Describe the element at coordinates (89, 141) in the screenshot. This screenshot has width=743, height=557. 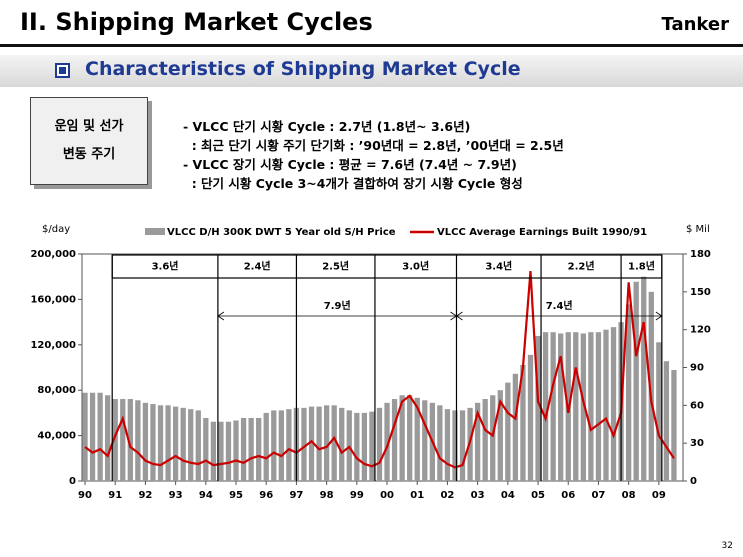
I see `label-box: 운임 및 선가 변동 주기` at that location.